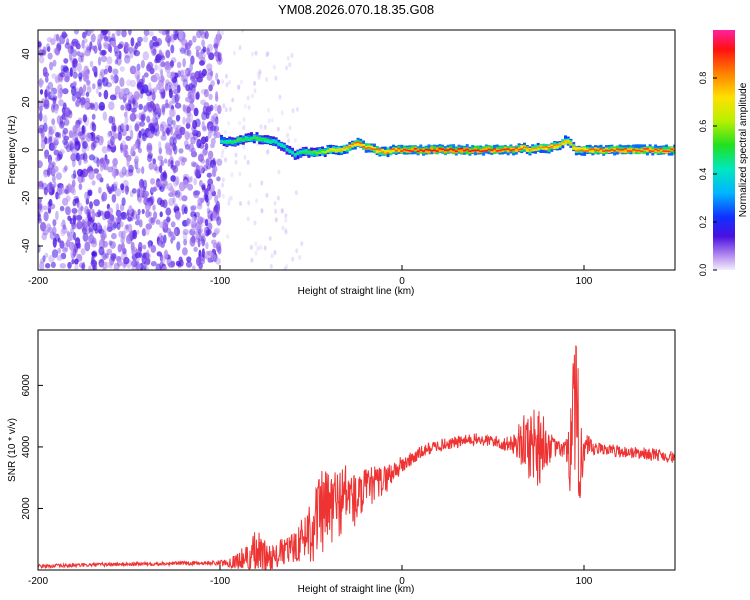 This screenshot has width=750, height=600. I want to click on colorbar-tick-label: 0.0, so click(703, 270).